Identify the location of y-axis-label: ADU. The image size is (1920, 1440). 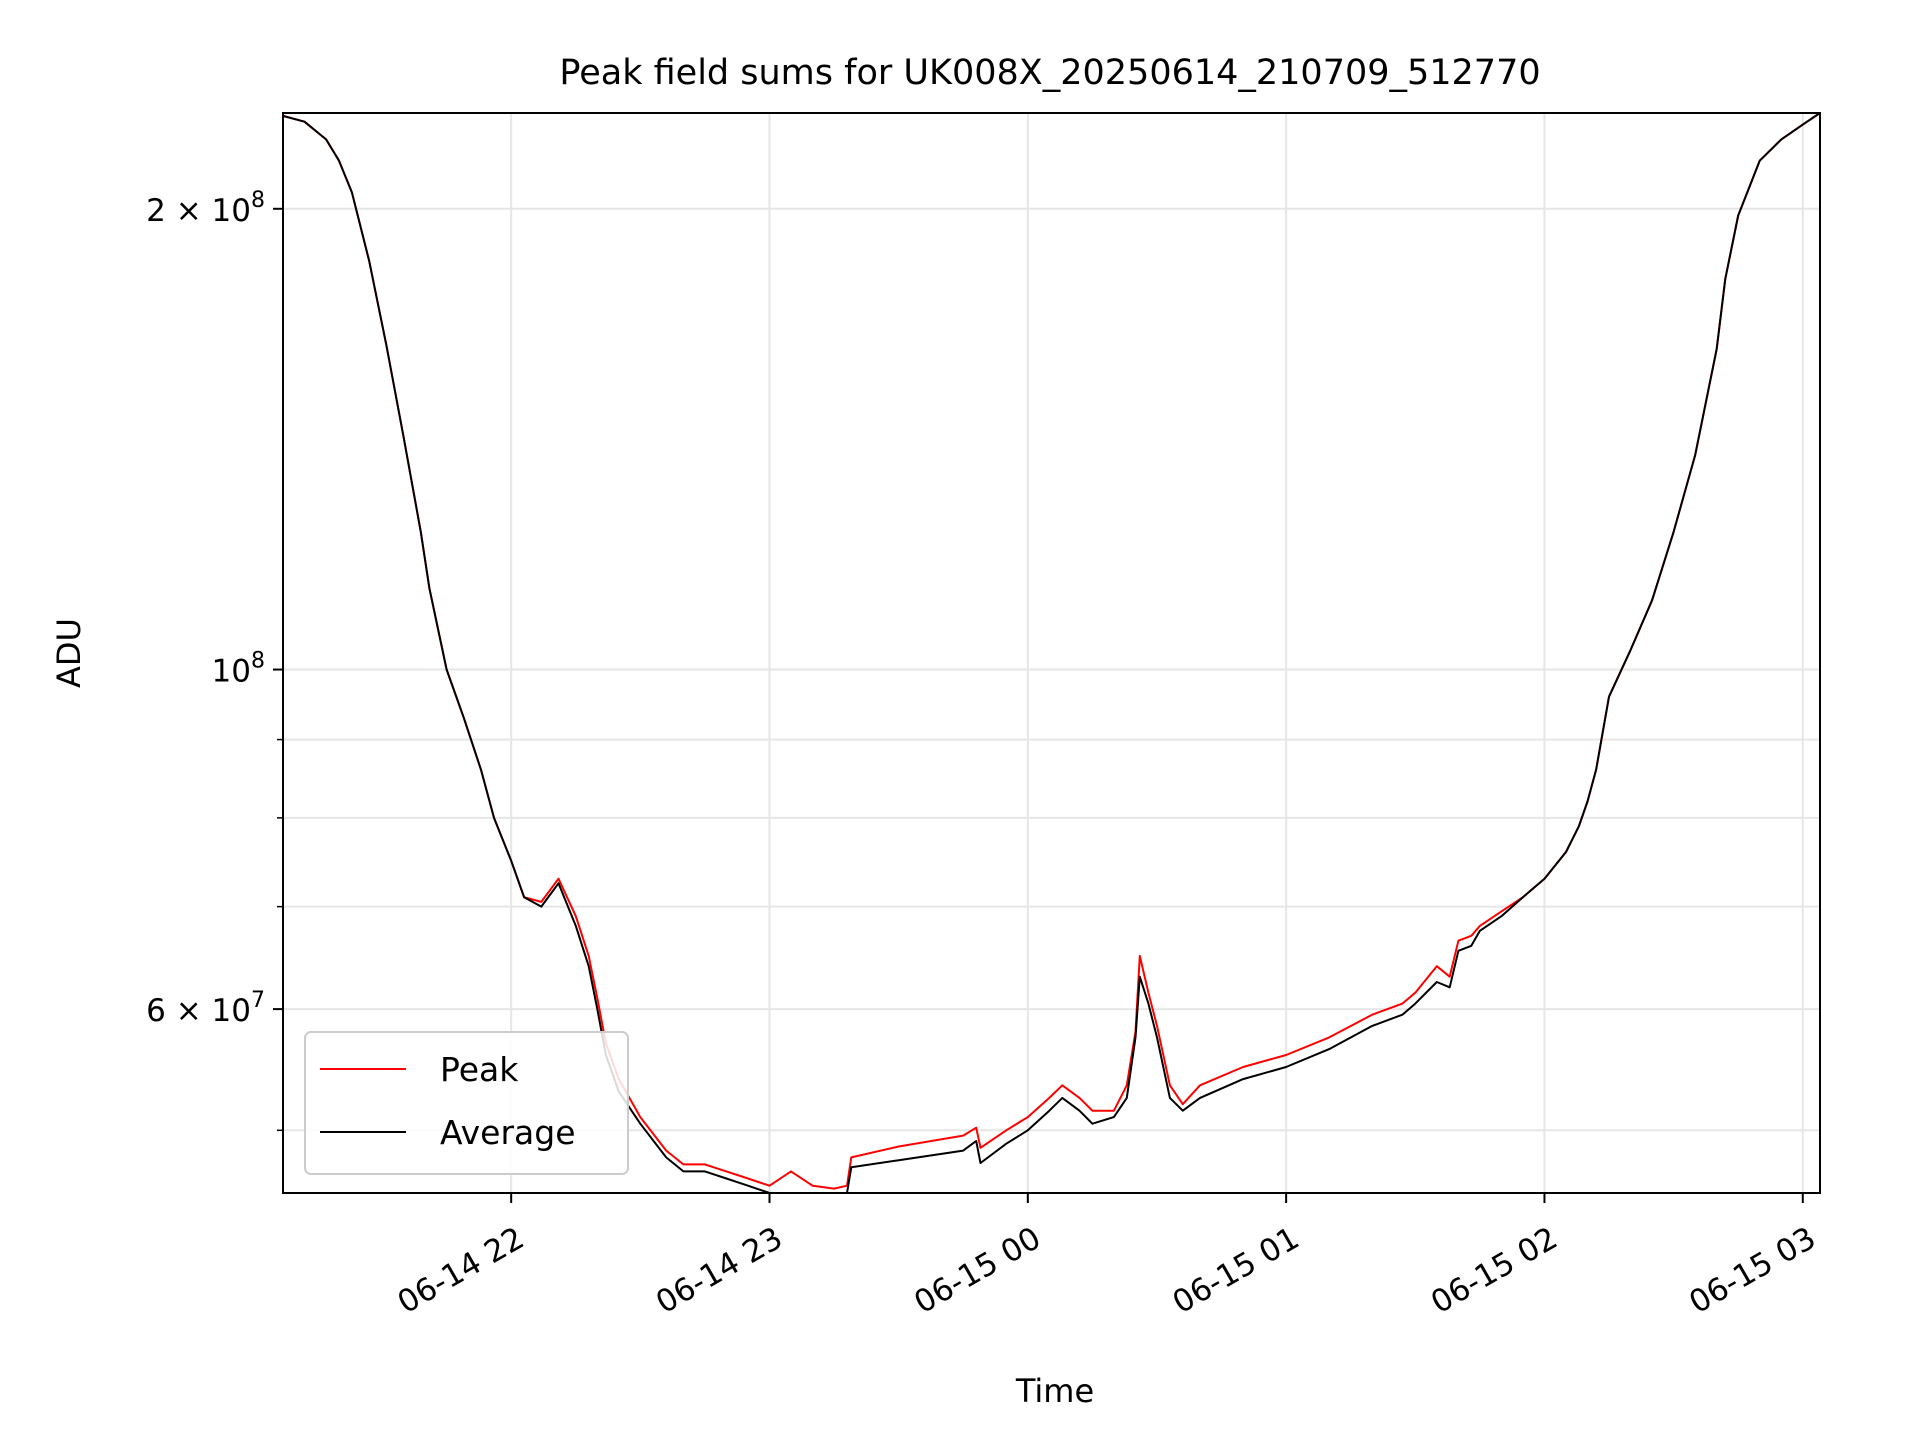
(69, 653).